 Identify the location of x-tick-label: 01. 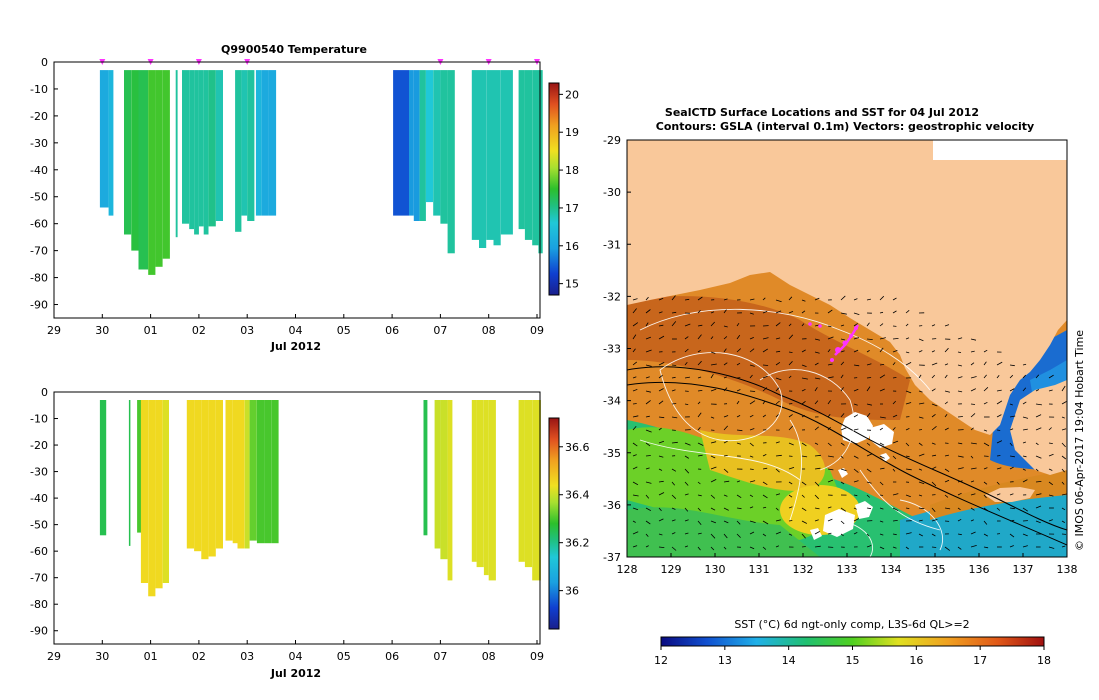
(151, 330).